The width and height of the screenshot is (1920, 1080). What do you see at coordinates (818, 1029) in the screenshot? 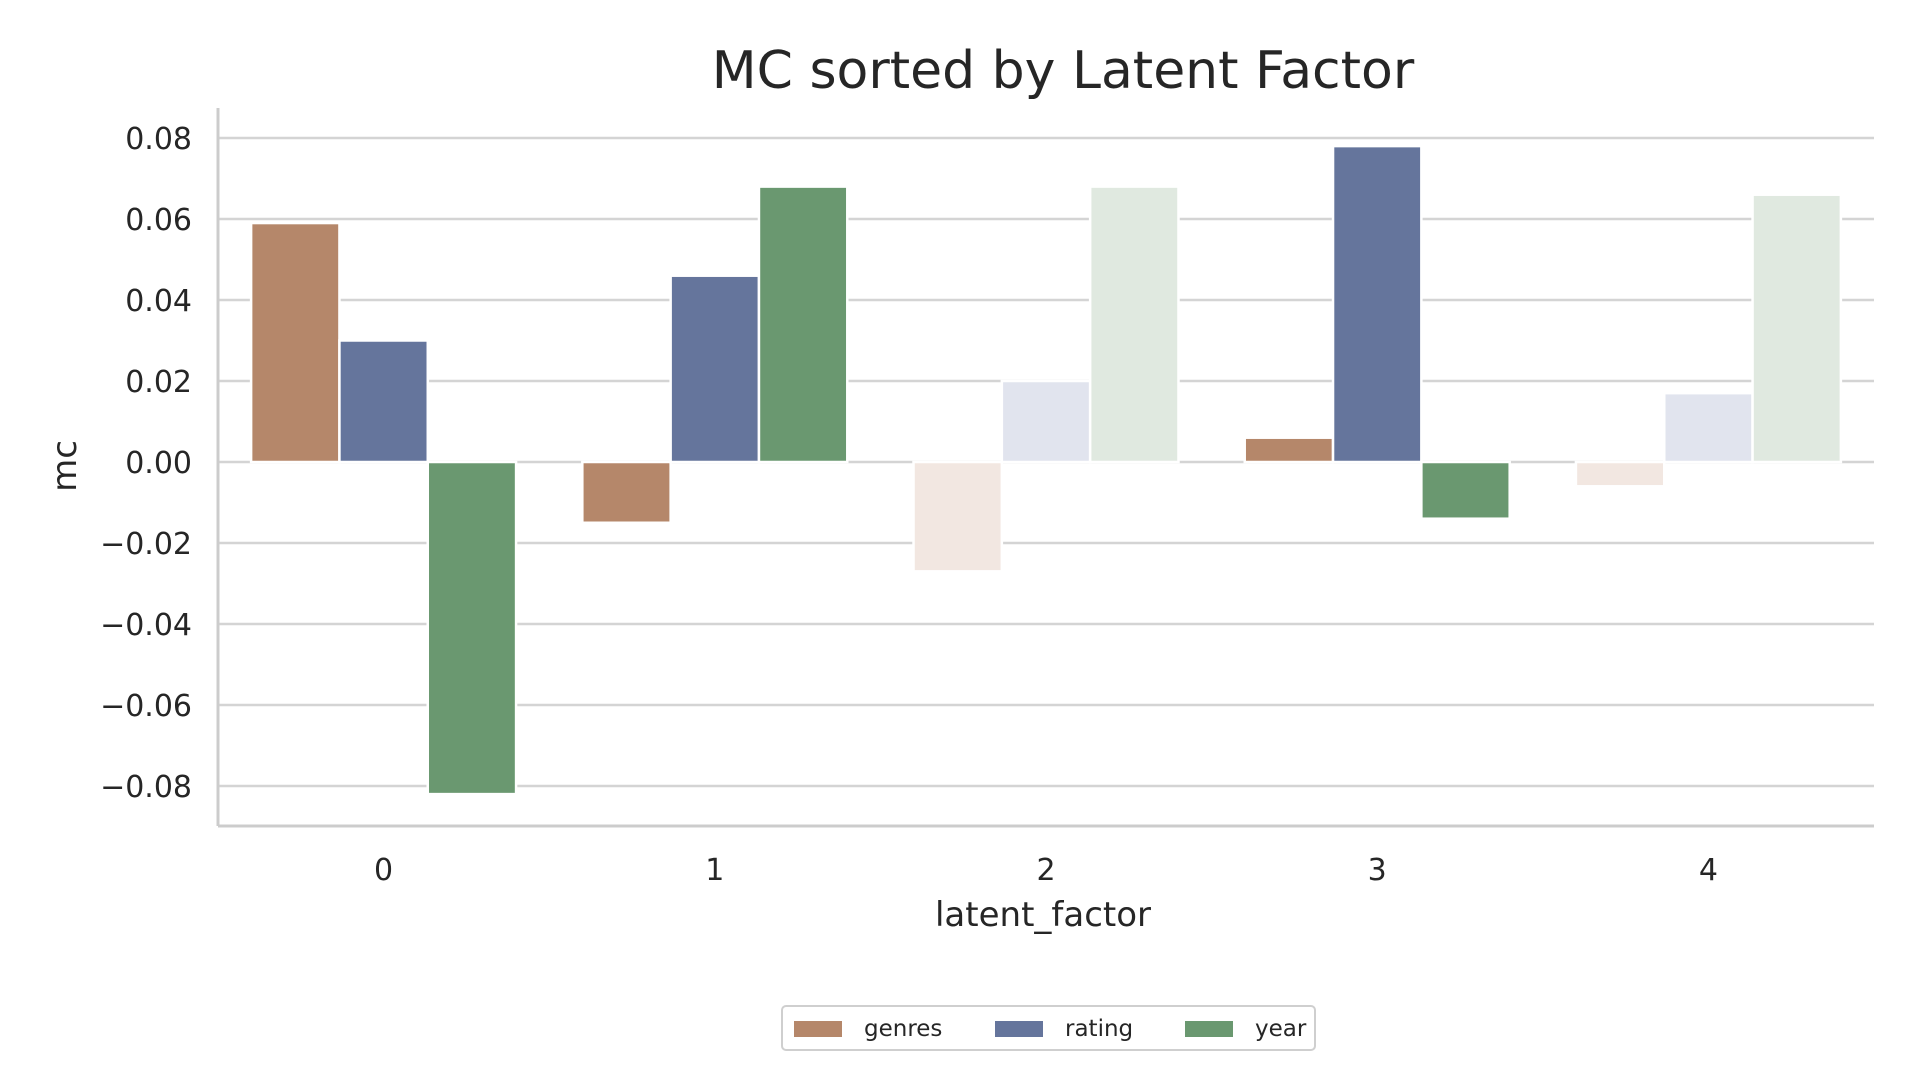
I see `legend-swatch-genres` at bounding box center [818, 1029].